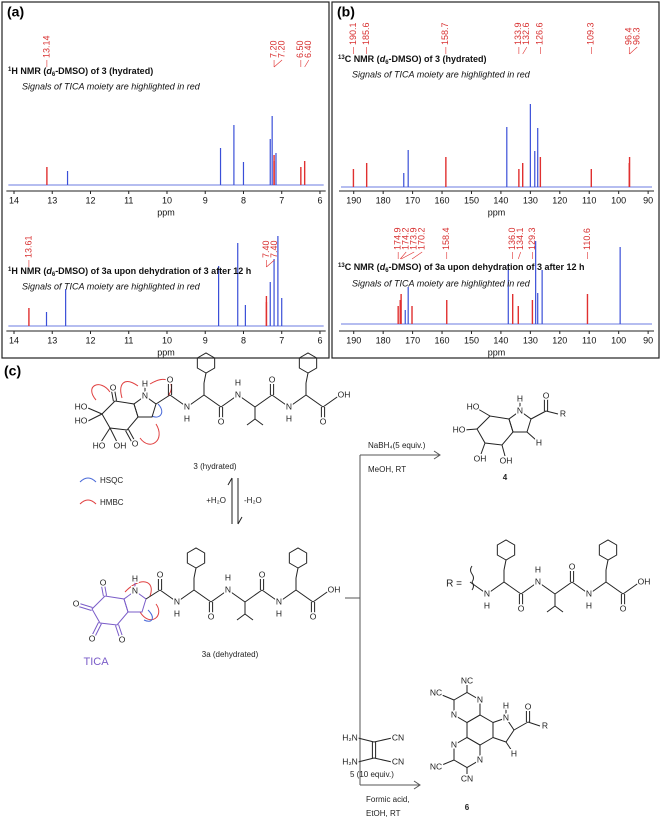 The width and height of the screenshot is (661, 821). I want to click on peak-label: 158.7, so click(445, 33).